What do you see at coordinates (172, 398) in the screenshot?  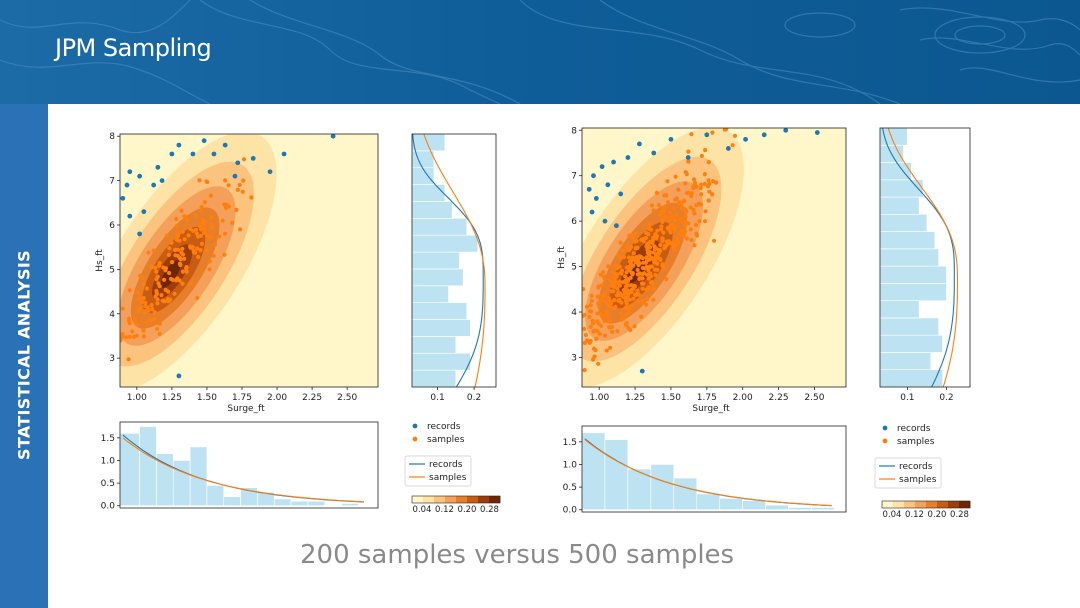 I see `x-tick-label: 1.25` at bounding box center [172, 398].